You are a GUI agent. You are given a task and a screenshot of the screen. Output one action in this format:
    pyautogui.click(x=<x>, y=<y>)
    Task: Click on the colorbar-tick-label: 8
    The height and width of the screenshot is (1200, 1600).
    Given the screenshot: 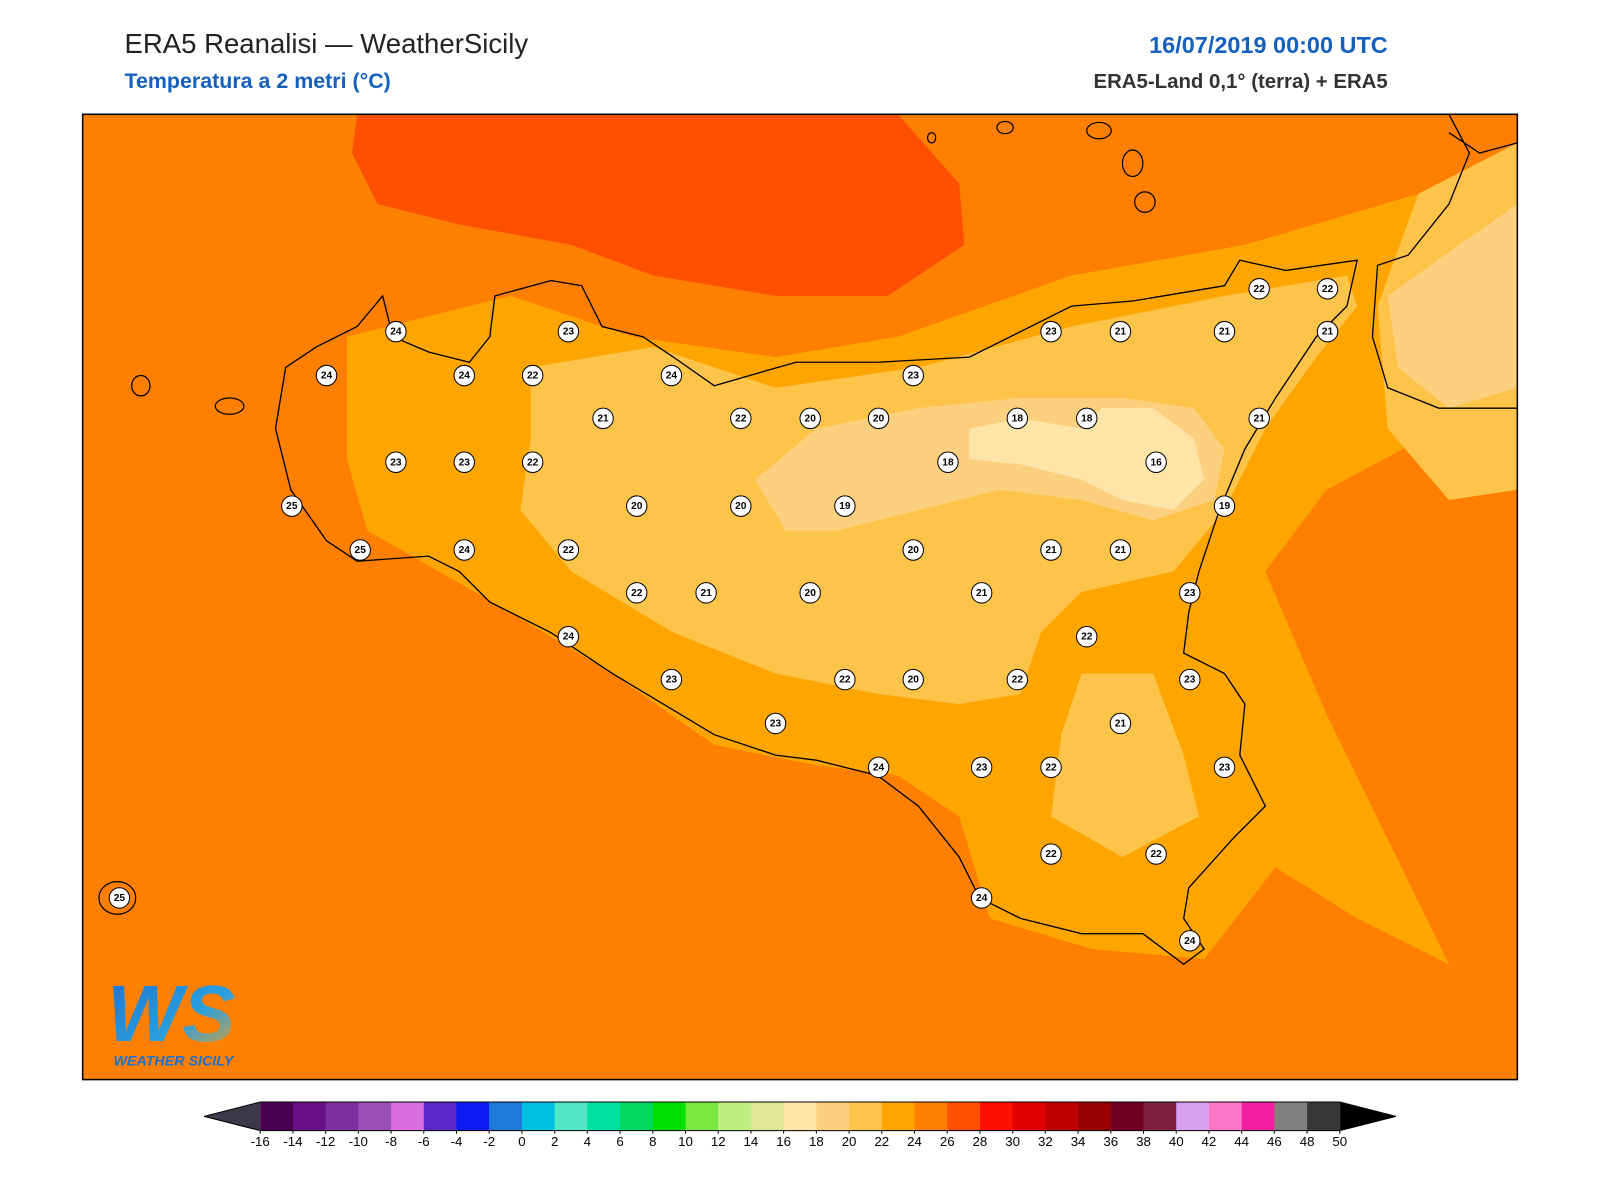 What is the action you would take?
    pyautogui.click(x=652, y=1141)
    